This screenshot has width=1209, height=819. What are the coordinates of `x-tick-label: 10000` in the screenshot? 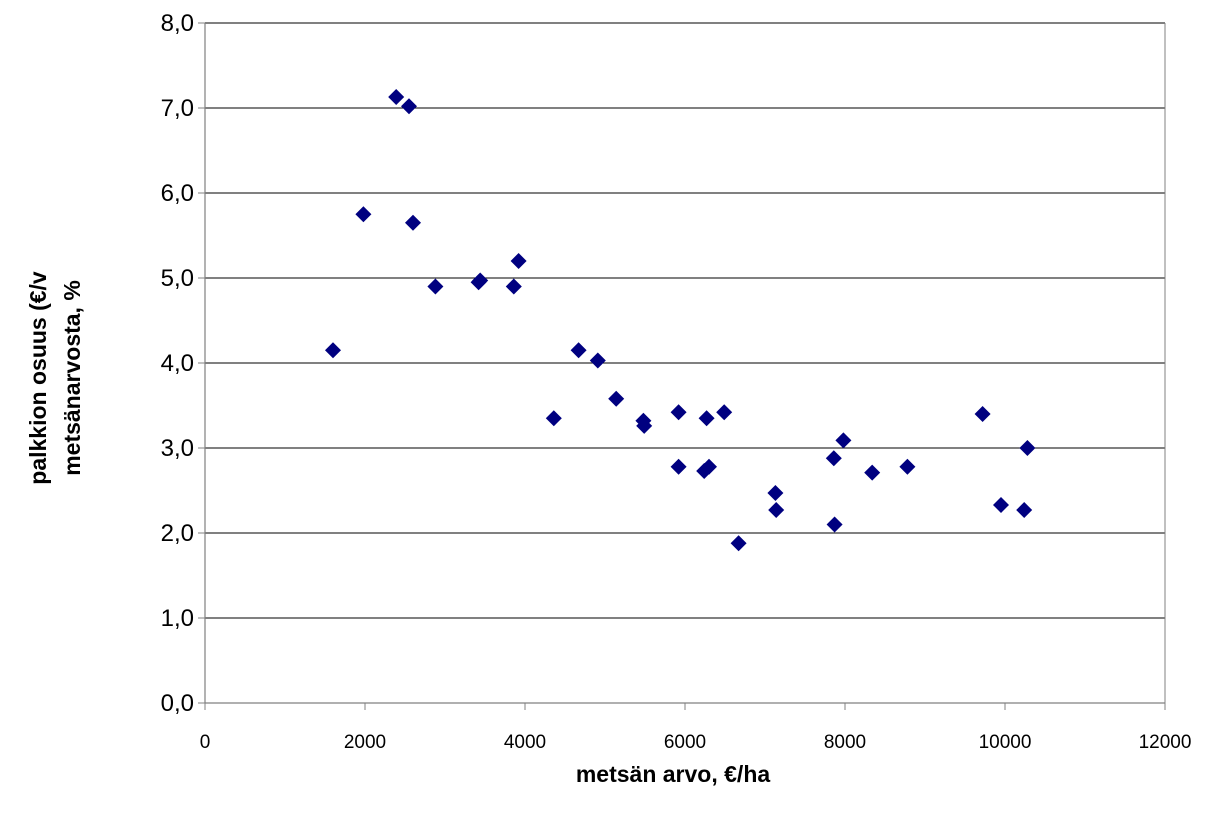 It's located at (1005, 742).